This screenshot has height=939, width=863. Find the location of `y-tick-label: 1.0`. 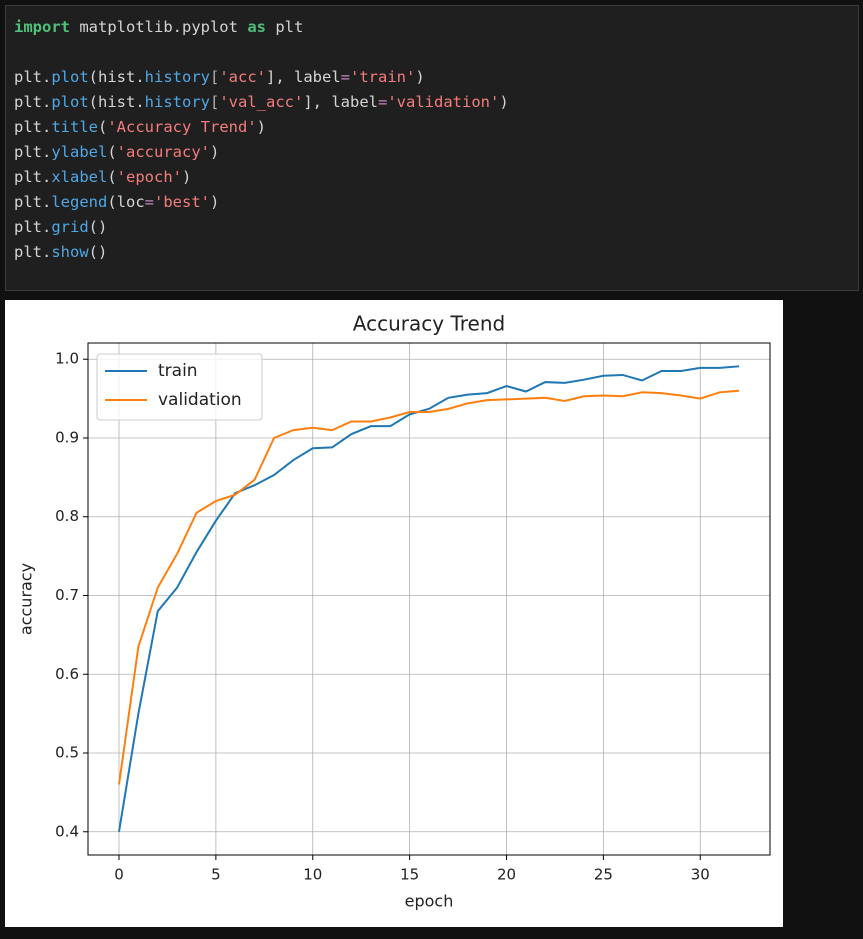

y-tick-label: 1.0 is located at coordinates (67, 359).